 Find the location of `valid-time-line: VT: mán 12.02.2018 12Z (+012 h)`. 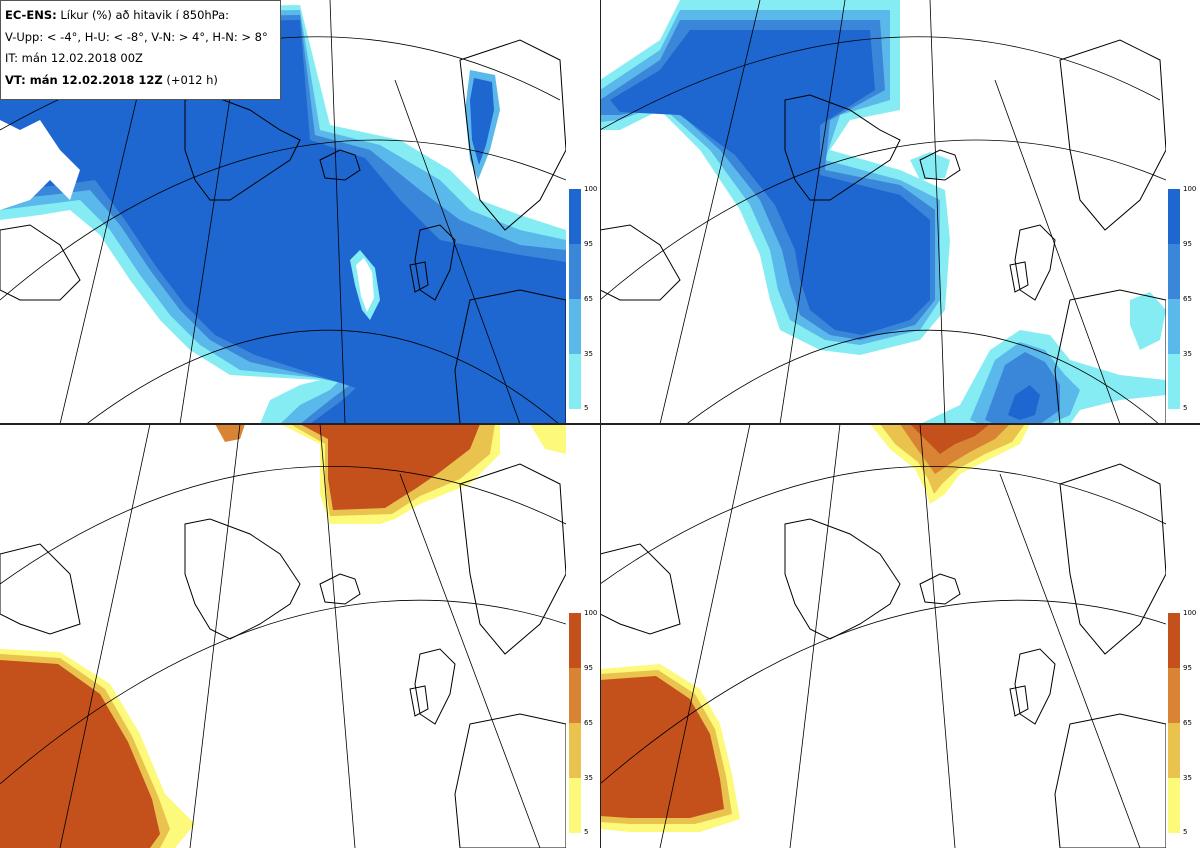

valid-time-line: VT: mán 12.02.2018 12Z (+012 h) is located at coordinates (142, 81).